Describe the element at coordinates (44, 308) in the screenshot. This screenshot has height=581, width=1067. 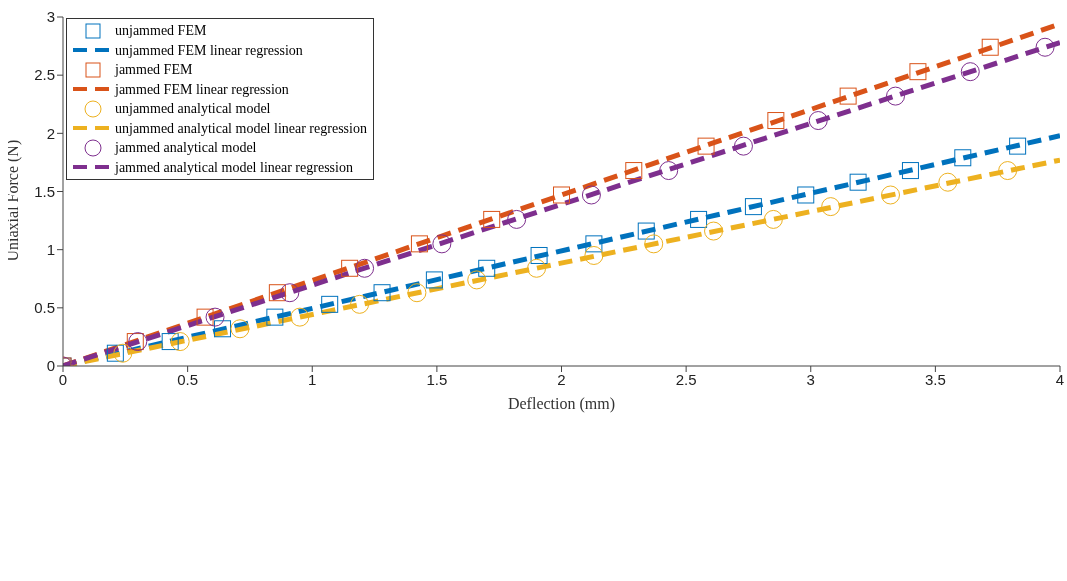
I see `y-tick-label: 0.5` at that location.